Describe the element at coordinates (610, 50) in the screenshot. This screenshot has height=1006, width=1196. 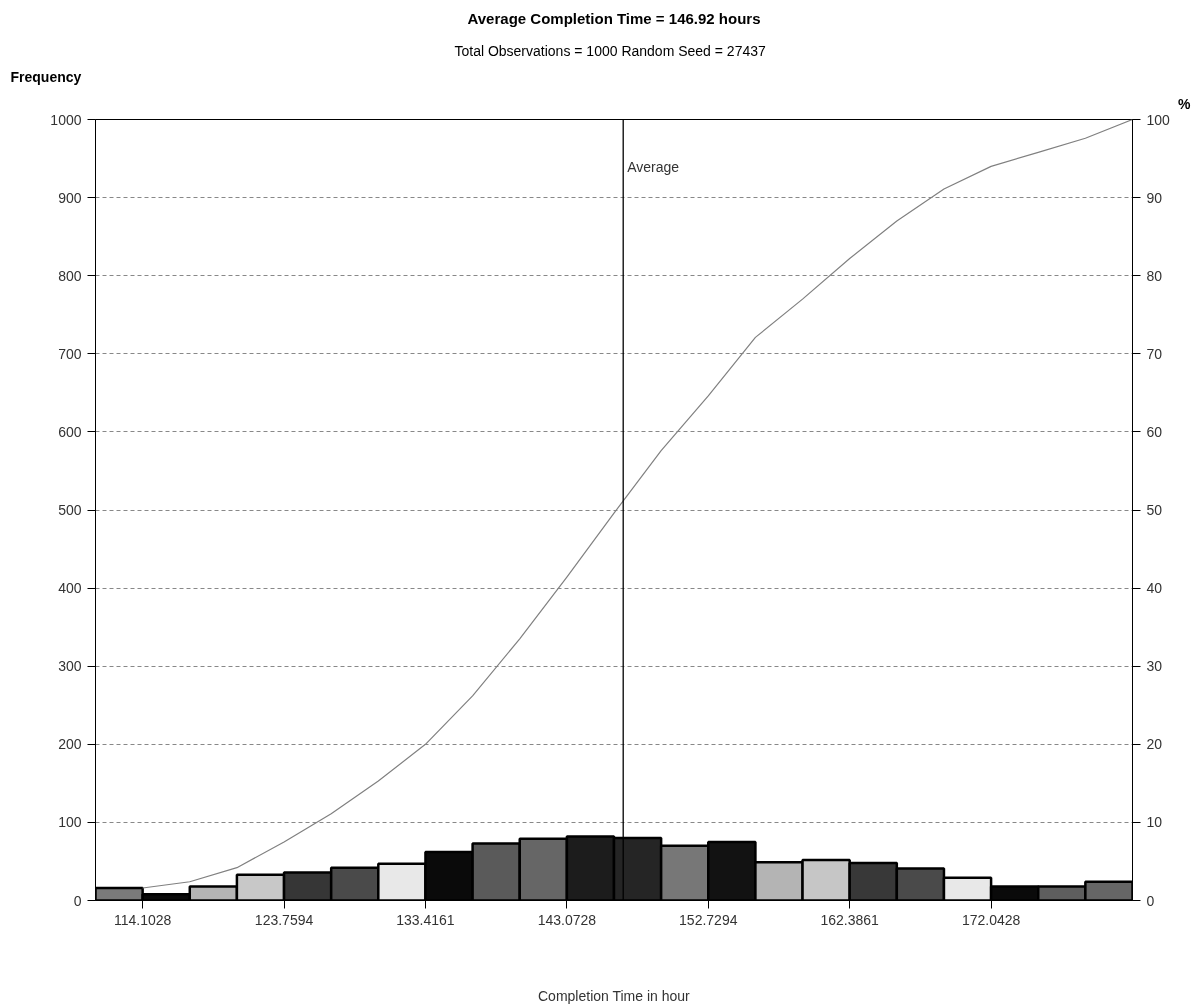
I see `chart-subtitle: Total Observations = 1000 Random Seed = 27437` at that location.